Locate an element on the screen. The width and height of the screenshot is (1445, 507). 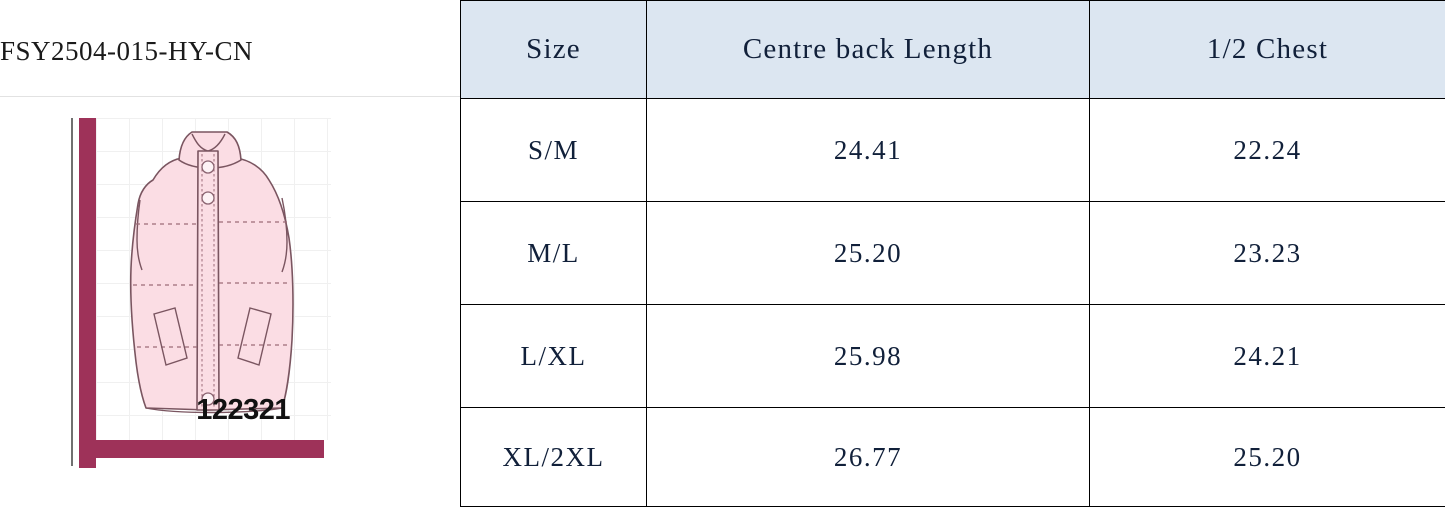
cell-length: 24.41 is located at coordinates (868, 150).